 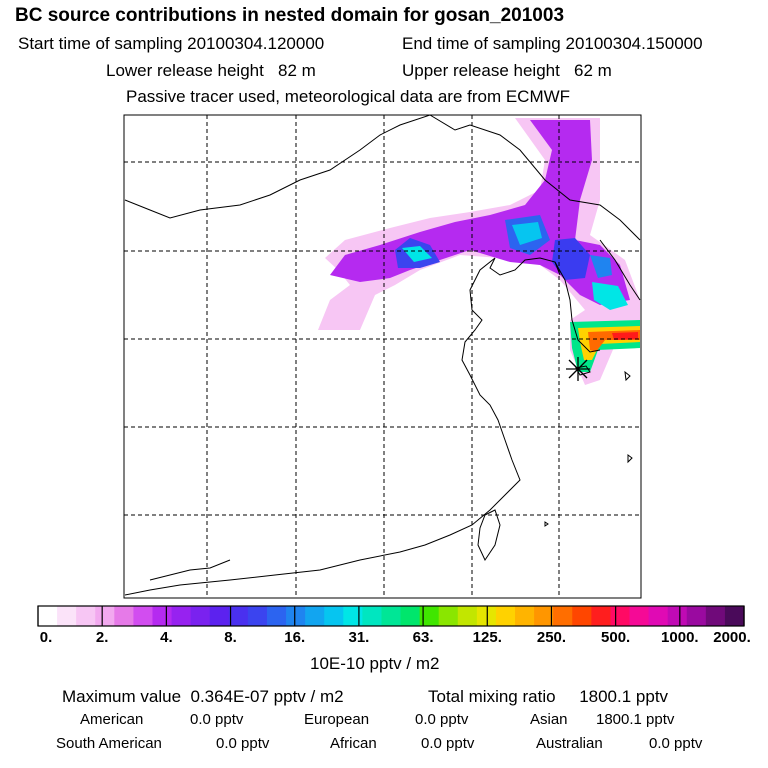 What do you see at coordinates (337, 719) in the screenshot?
I see `region-name: European` at bounding box center [337, 719].